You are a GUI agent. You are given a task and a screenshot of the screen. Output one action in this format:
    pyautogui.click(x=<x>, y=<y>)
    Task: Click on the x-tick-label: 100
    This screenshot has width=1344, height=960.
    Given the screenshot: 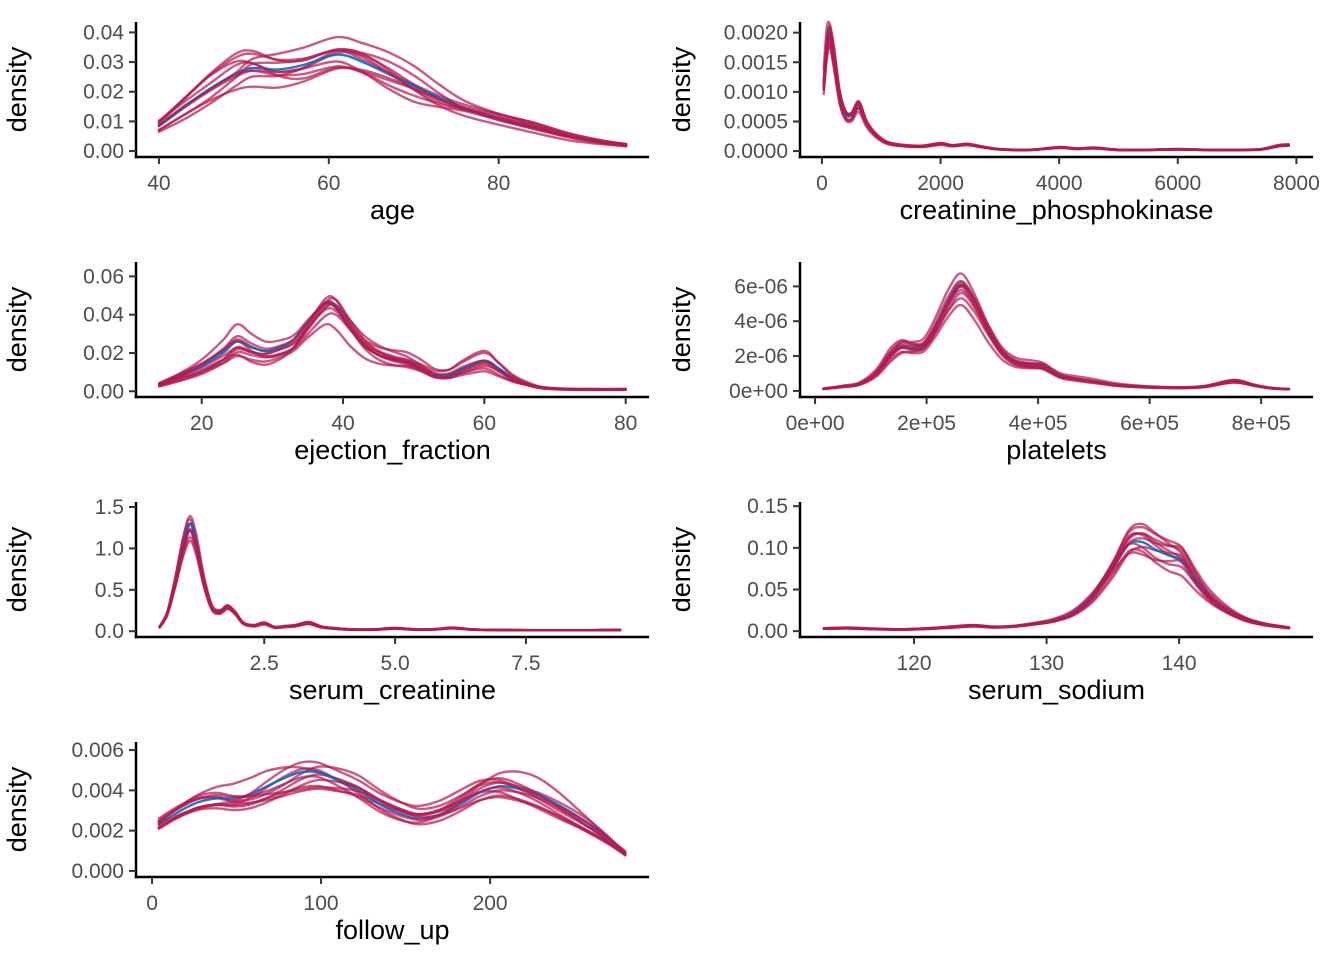 What is the action you would take?
    pyautogui.click(x=321, y=903)
    